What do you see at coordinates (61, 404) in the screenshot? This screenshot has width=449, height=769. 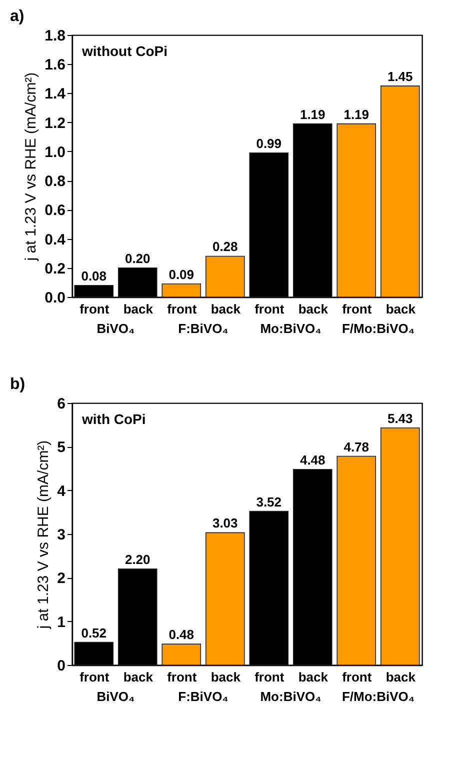 I see `y-tick-label: 6` at bounding box center [61, 404].